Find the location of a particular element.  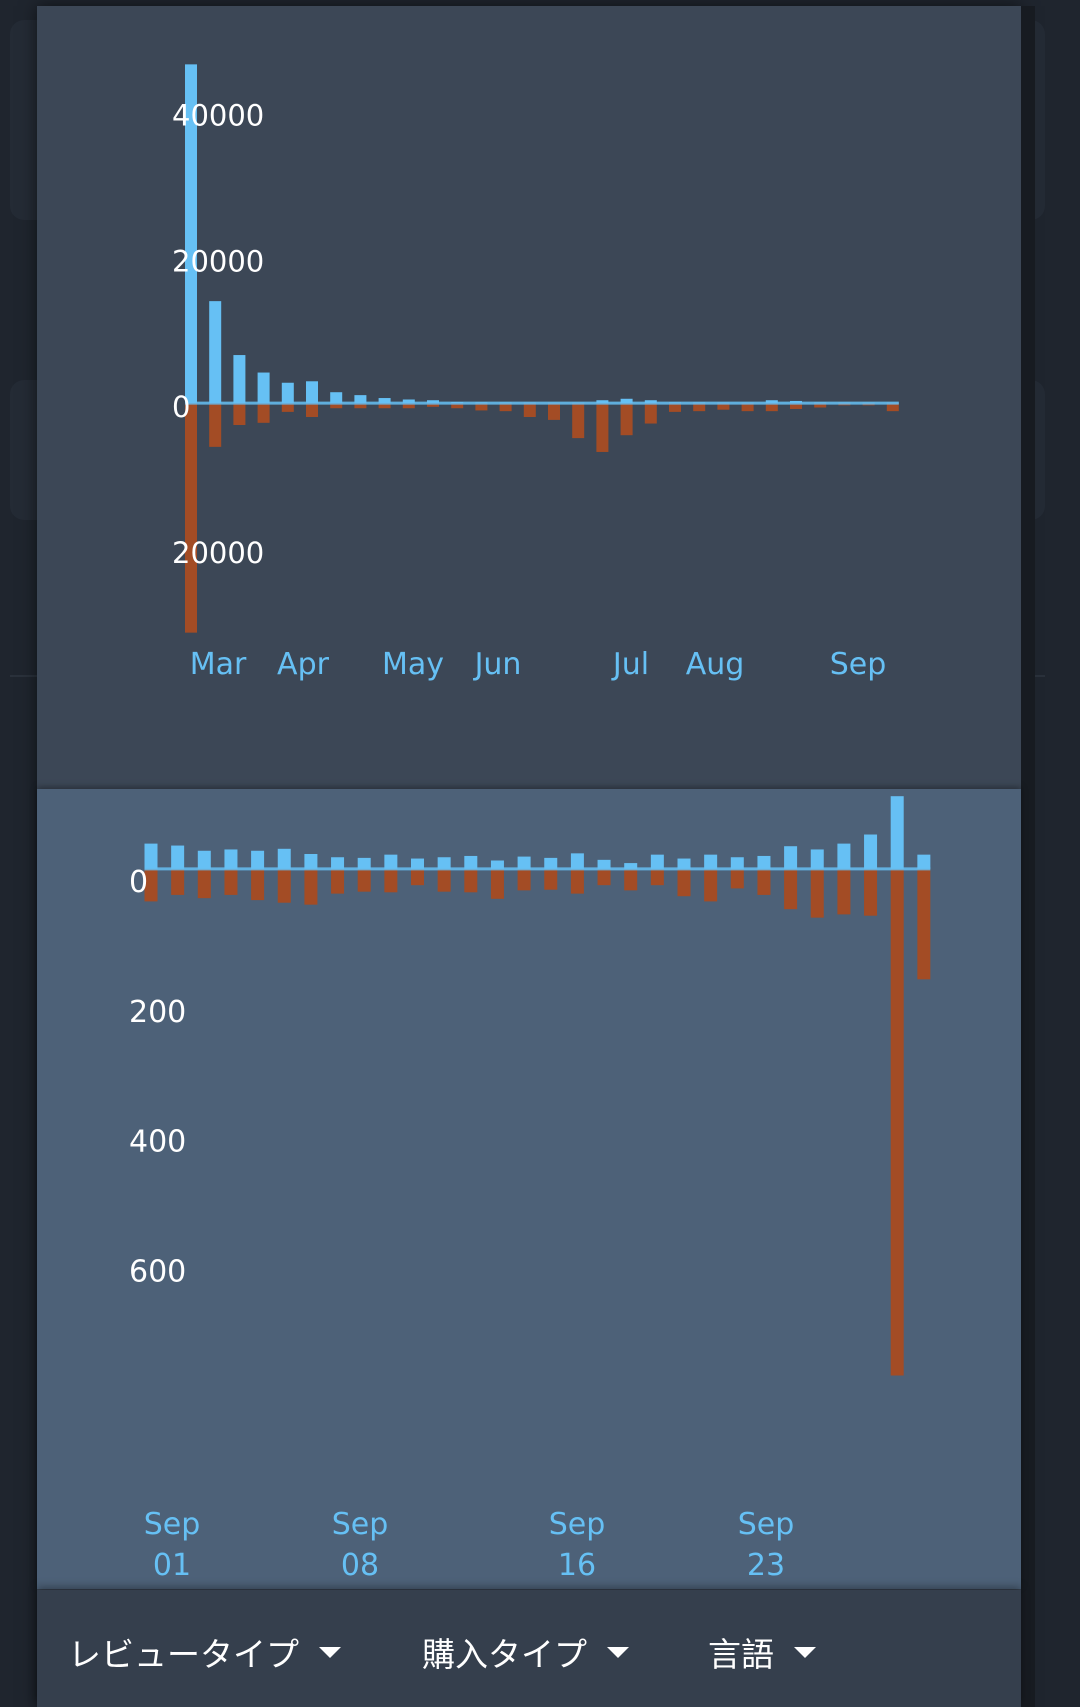

x-axis-month-label: Aug is located at coordinates (715, 664).